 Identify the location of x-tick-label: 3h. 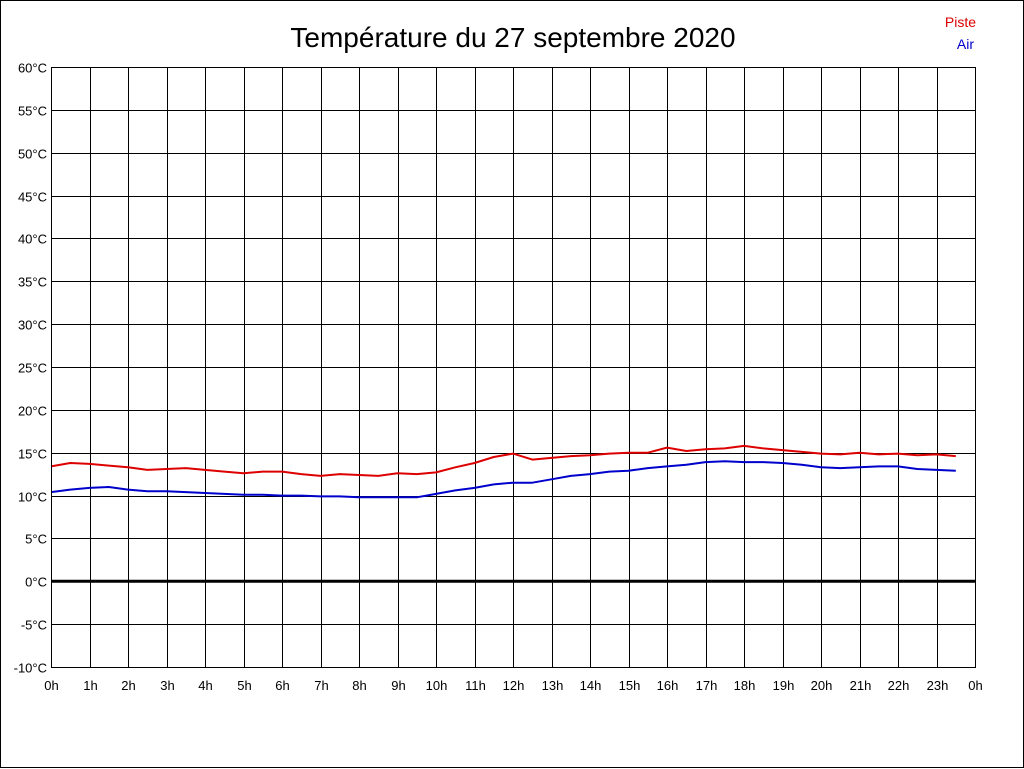
(167, 685).